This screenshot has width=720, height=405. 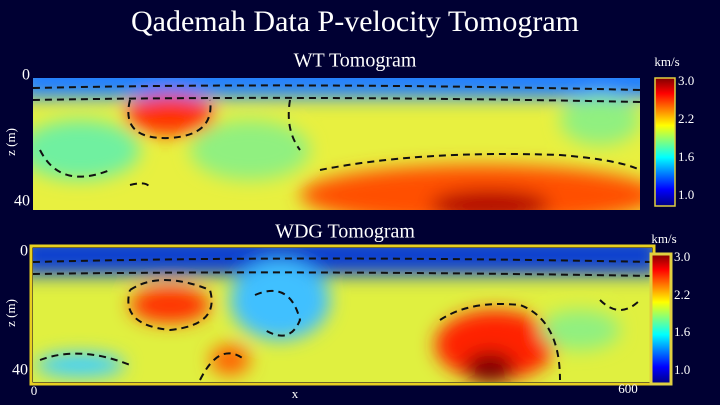 I want to click on x-tick-label: 600, so click(x=628, y=388).